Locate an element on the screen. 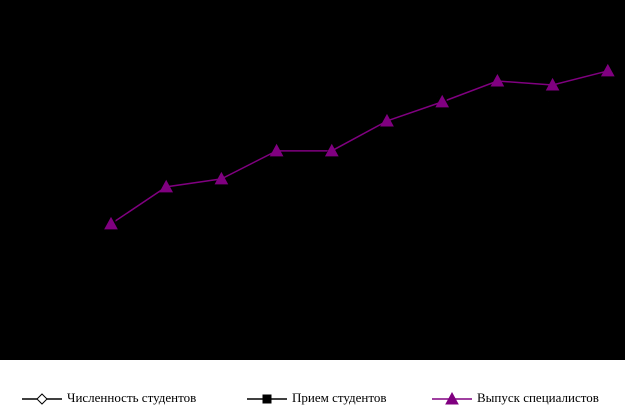 The height and width of the screenshot is (406, 625). legend-label: Численность студентов is located at coordinates (131, 397).